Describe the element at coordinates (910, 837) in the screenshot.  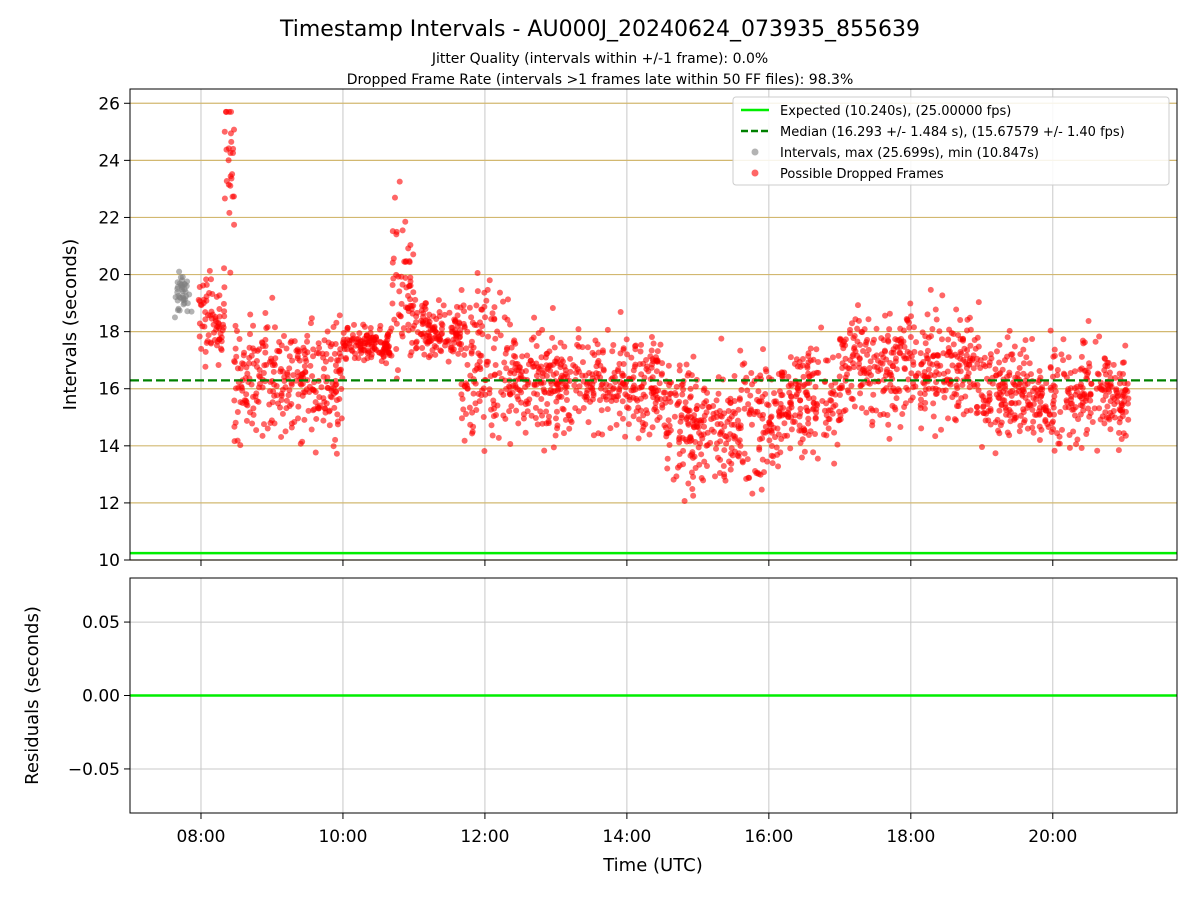
I see `xtick-label: 18:00` at that location.